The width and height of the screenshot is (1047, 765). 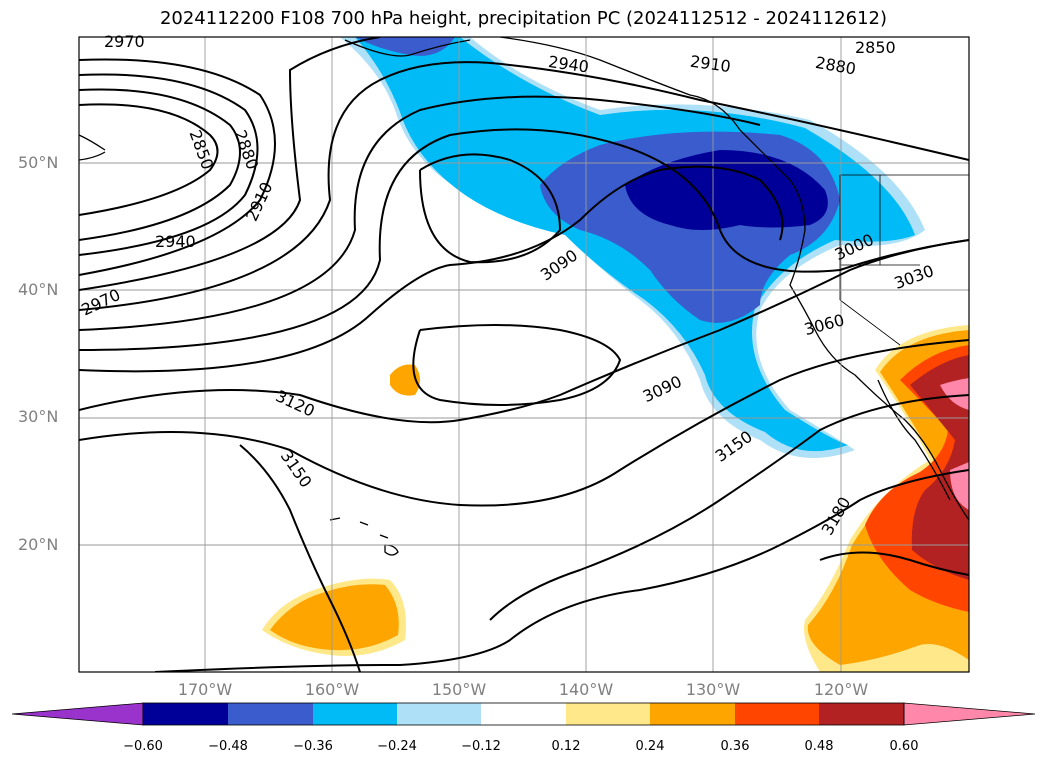 What do you see at coordinates (650, 746) in the screenshot?
I see `colorbar-tick: 0.24` at bounding box center [650, 746].